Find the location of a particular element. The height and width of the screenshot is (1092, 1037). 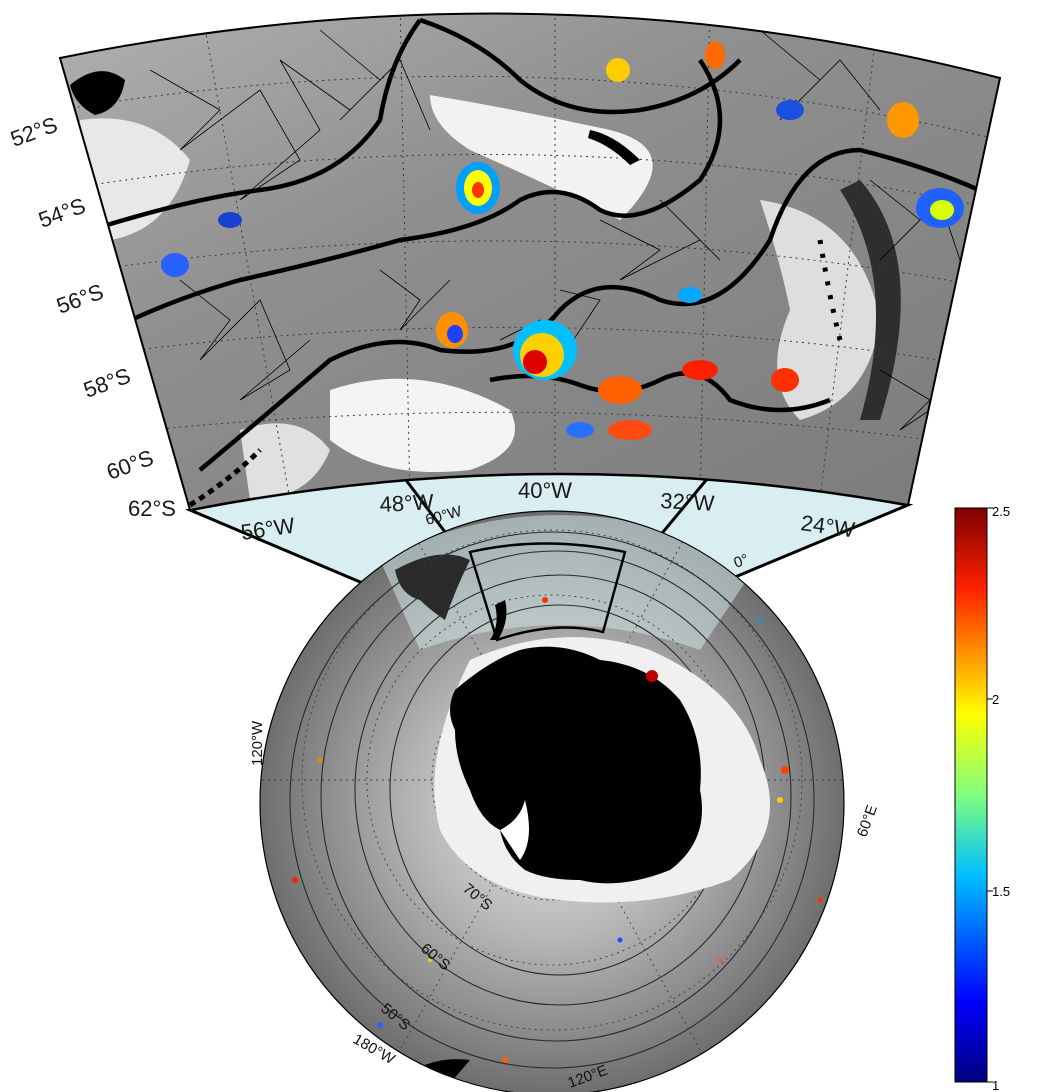

colorbar: 2.5 2 1.5 1 is located at coordinates (982, 798).